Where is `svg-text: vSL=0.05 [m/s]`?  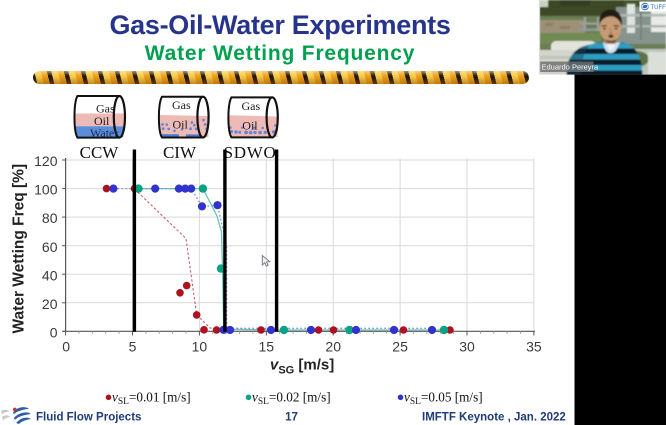
svg-text: vSL=0.05 [m/s] is located at coordinates (443, 399).